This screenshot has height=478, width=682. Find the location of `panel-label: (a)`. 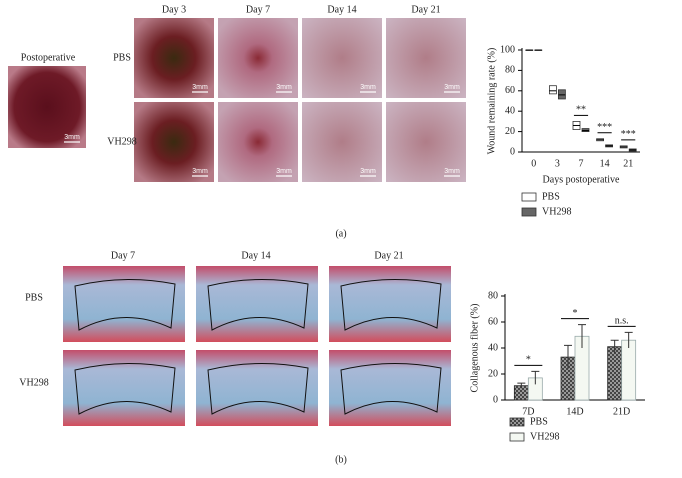

panel-label: (a) is located at coordinates (340, 233).